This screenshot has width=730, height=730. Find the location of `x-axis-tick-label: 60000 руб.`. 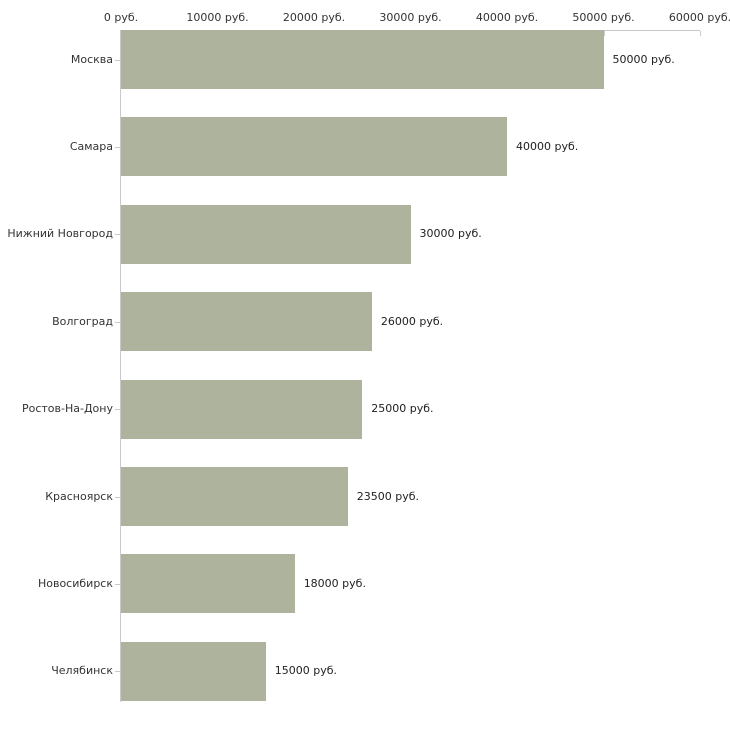

x-axis-tick-label: 60000 руб. is located at coordinates (699, 17).